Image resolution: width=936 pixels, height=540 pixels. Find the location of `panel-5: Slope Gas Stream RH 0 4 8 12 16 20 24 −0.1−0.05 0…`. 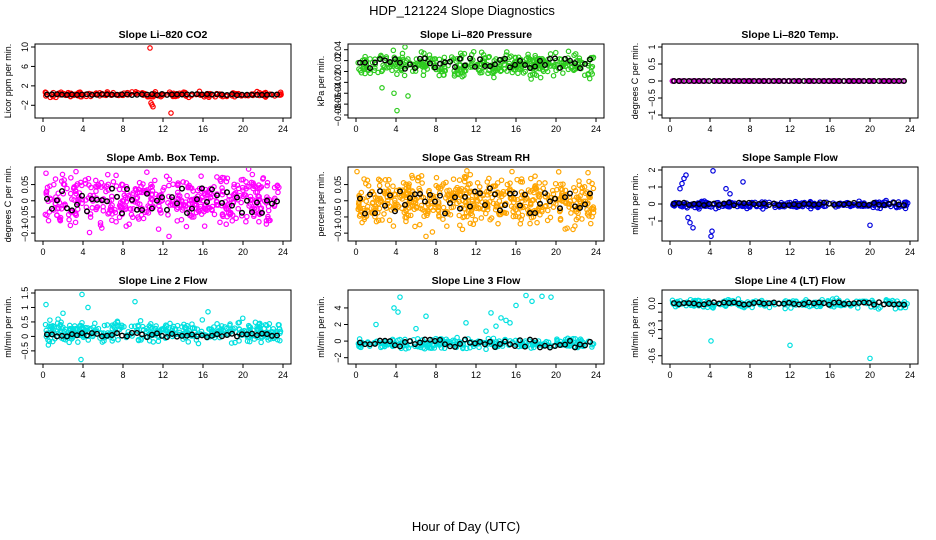

panel-5: Slope Gas Stream RH 0 4 8 12 16 20 24 −0.1−0.05 0… is located at coordinates (460, 204).